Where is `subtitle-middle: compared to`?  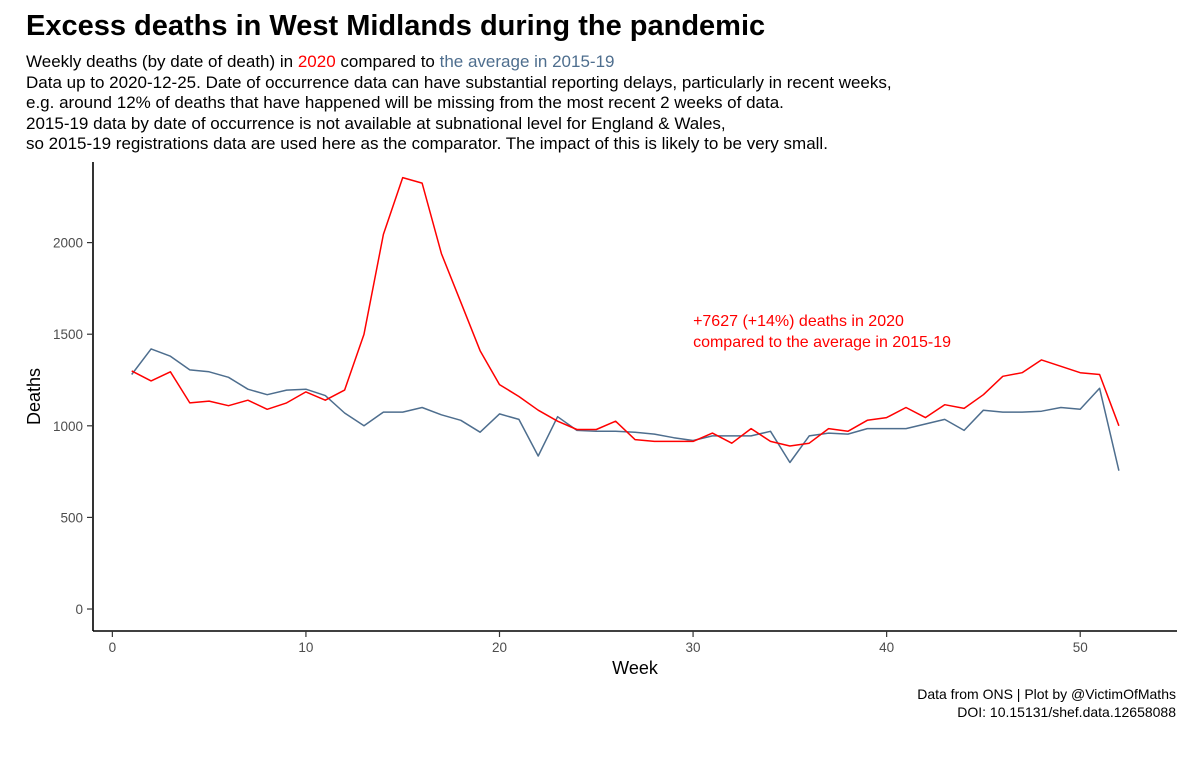 subtitle-middle: compared to is located at coordinates (387, 61).